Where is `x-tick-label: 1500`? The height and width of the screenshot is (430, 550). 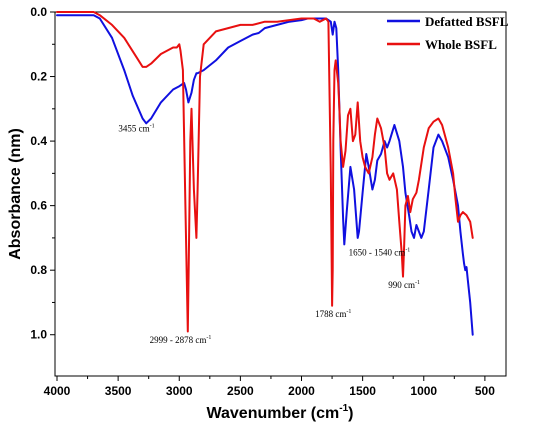
x-tick-label: 1500 is located at coordinates (362, 391).